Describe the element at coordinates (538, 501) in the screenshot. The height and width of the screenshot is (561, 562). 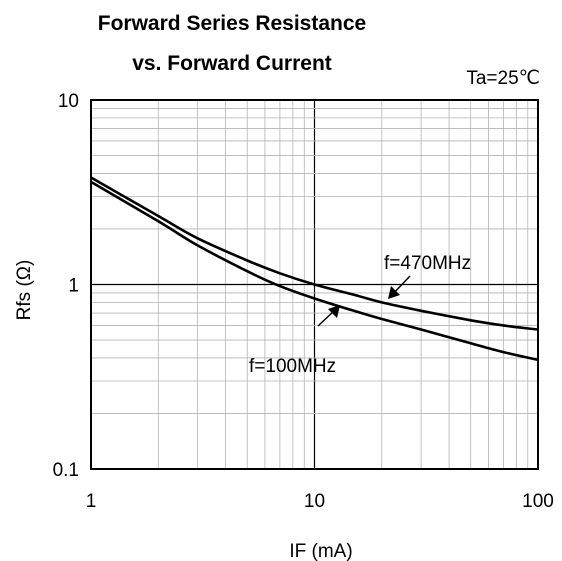
I see `x-tick-label: 100` at that location.